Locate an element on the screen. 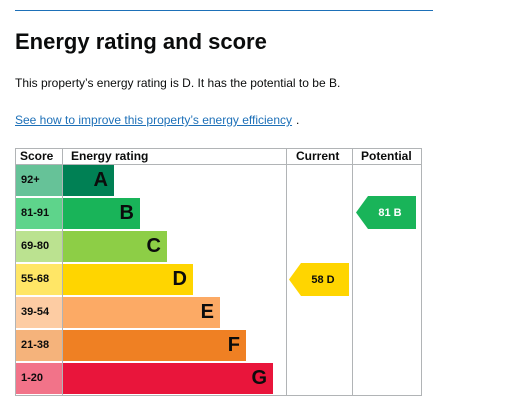  band-score-g: 1-20 is located at coordinates (39, 378).